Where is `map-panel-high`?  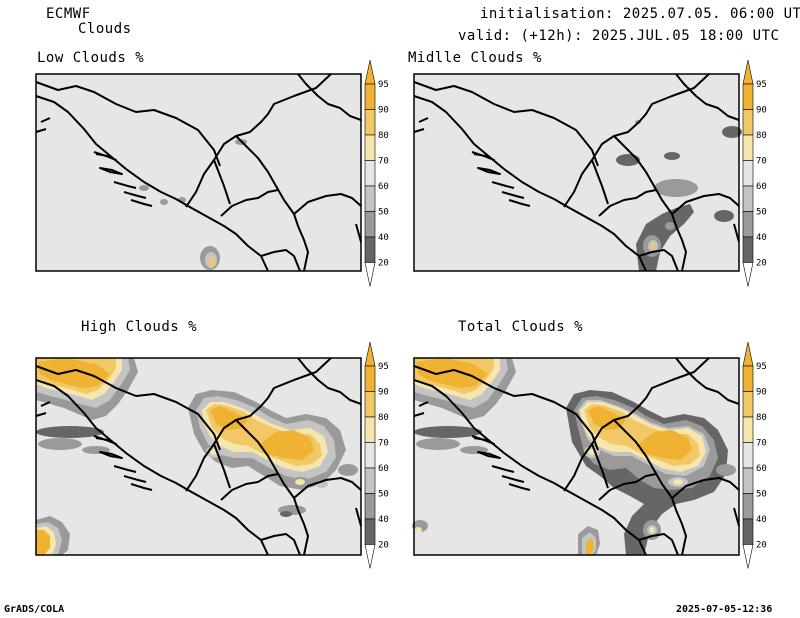 map-panel-high is located at coordinates (198, 456).